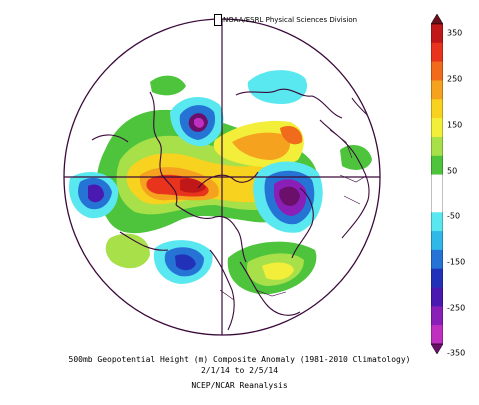 Image resolution: width=479 pixels, height=405 pixels. Describe the element at coordinates (452, 171) in the screenshot. I see `colorbar-tick-label: 50` at that location.